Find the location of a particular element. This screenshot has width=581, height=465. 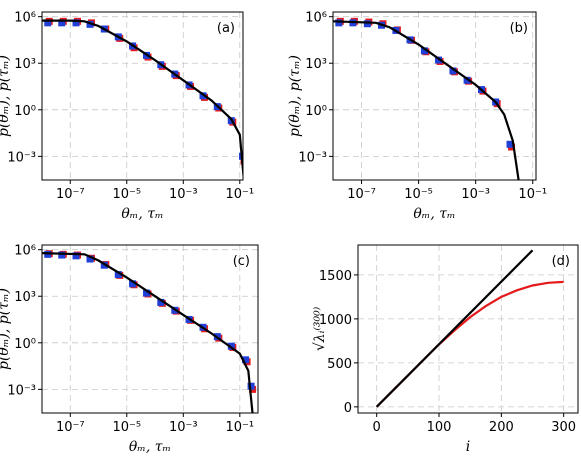

x-tick-label: 300 is located at coordinates (563, 427).